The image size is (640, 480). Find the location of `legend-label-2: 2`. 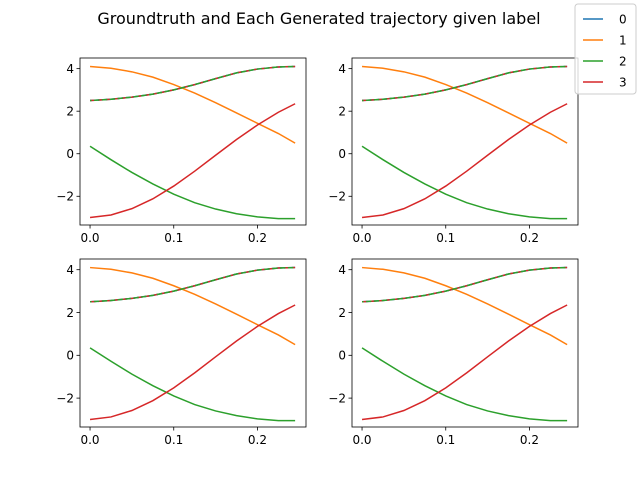

legend-label-2: 2 is located at coordinates (623, 61).